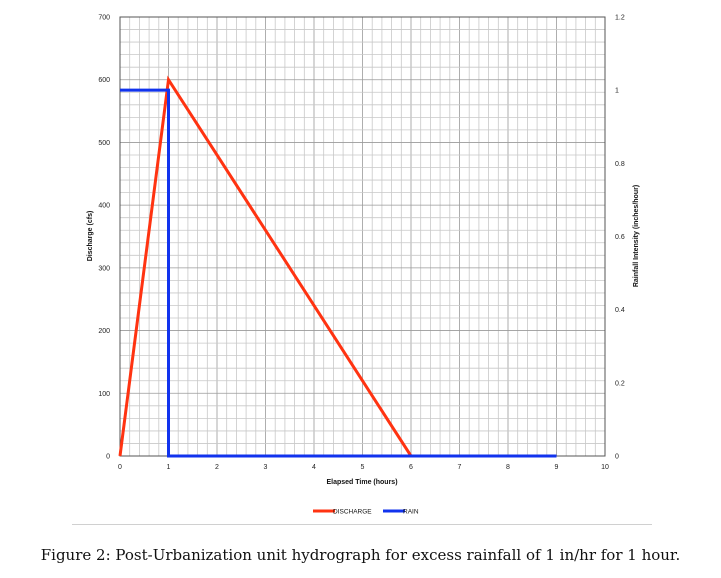 The height and width of the screenshot is (578, 721). I want to click on x-tick-label: 6, so click(411, 467).